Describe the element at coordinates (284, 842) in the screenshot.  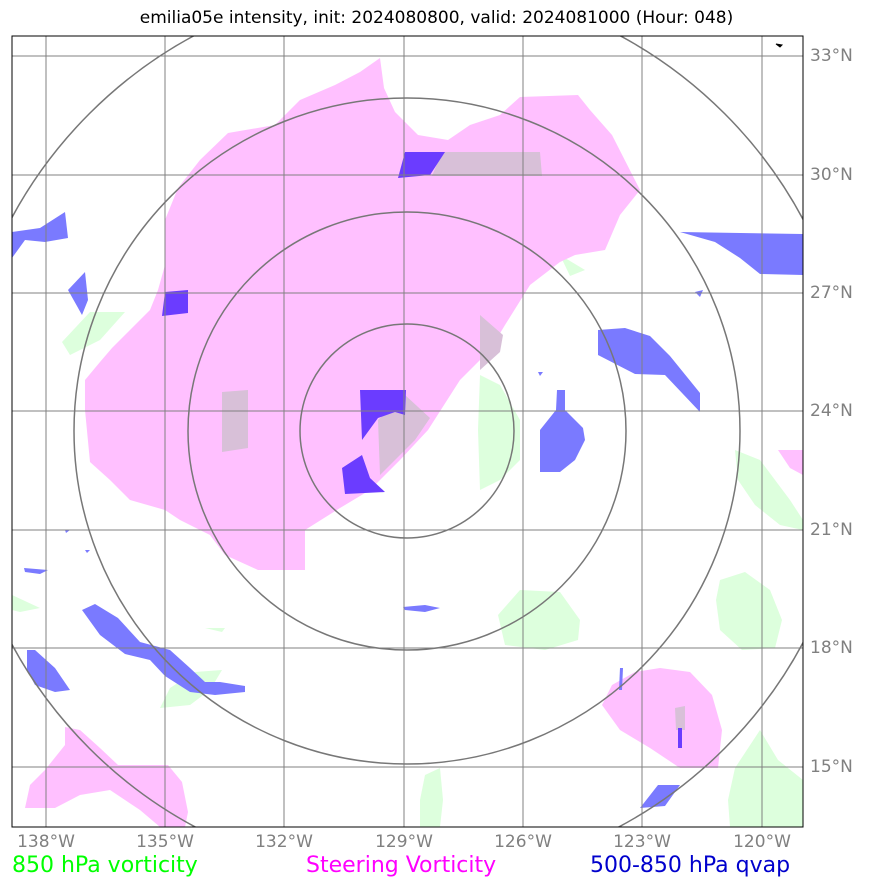
I see `lon-tick-label: 132°W` at that location.